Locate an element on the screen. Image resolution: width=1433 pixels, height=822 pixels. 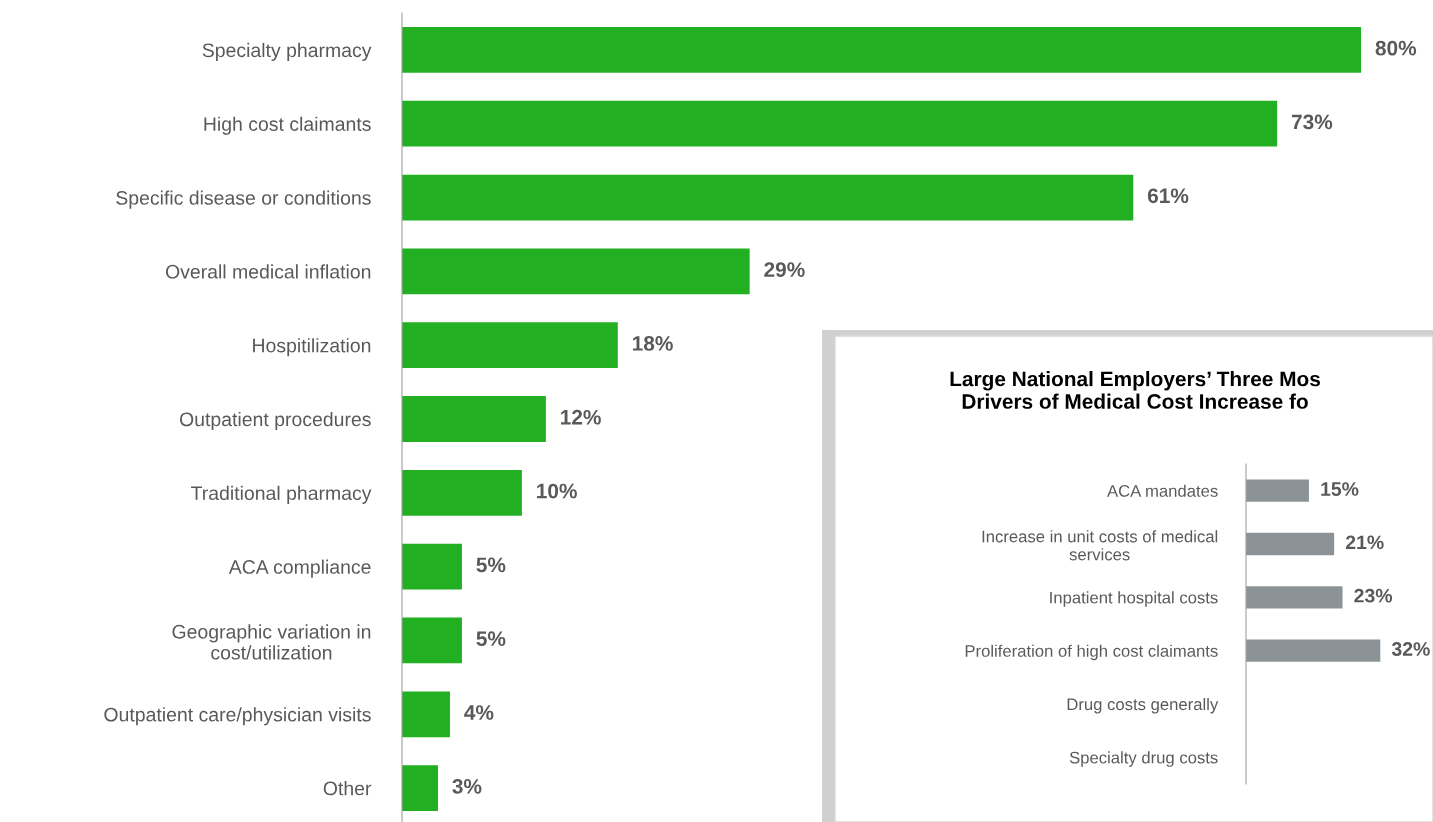
data-label: 12% is located at coordinates (581, 417).